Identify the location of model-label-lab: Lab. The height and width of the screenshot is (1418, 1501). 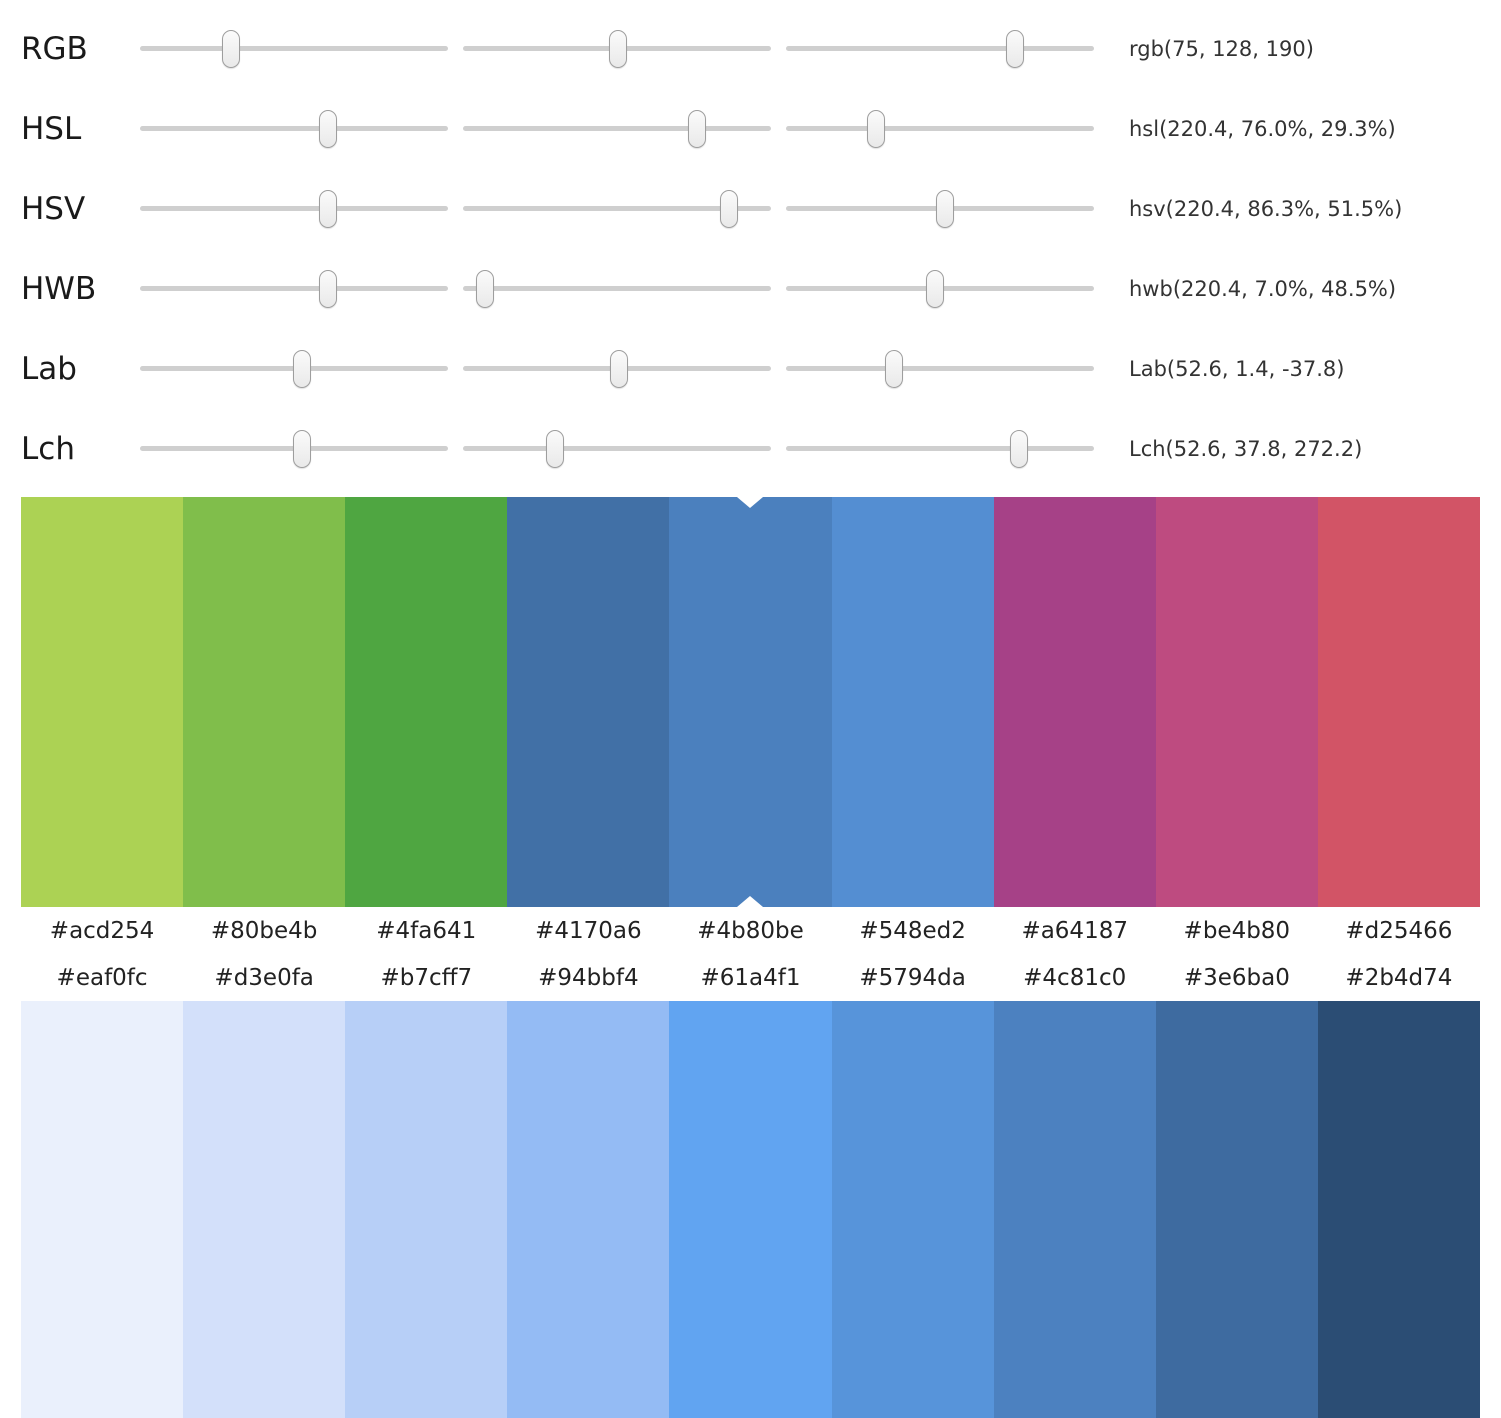
(49, 369).